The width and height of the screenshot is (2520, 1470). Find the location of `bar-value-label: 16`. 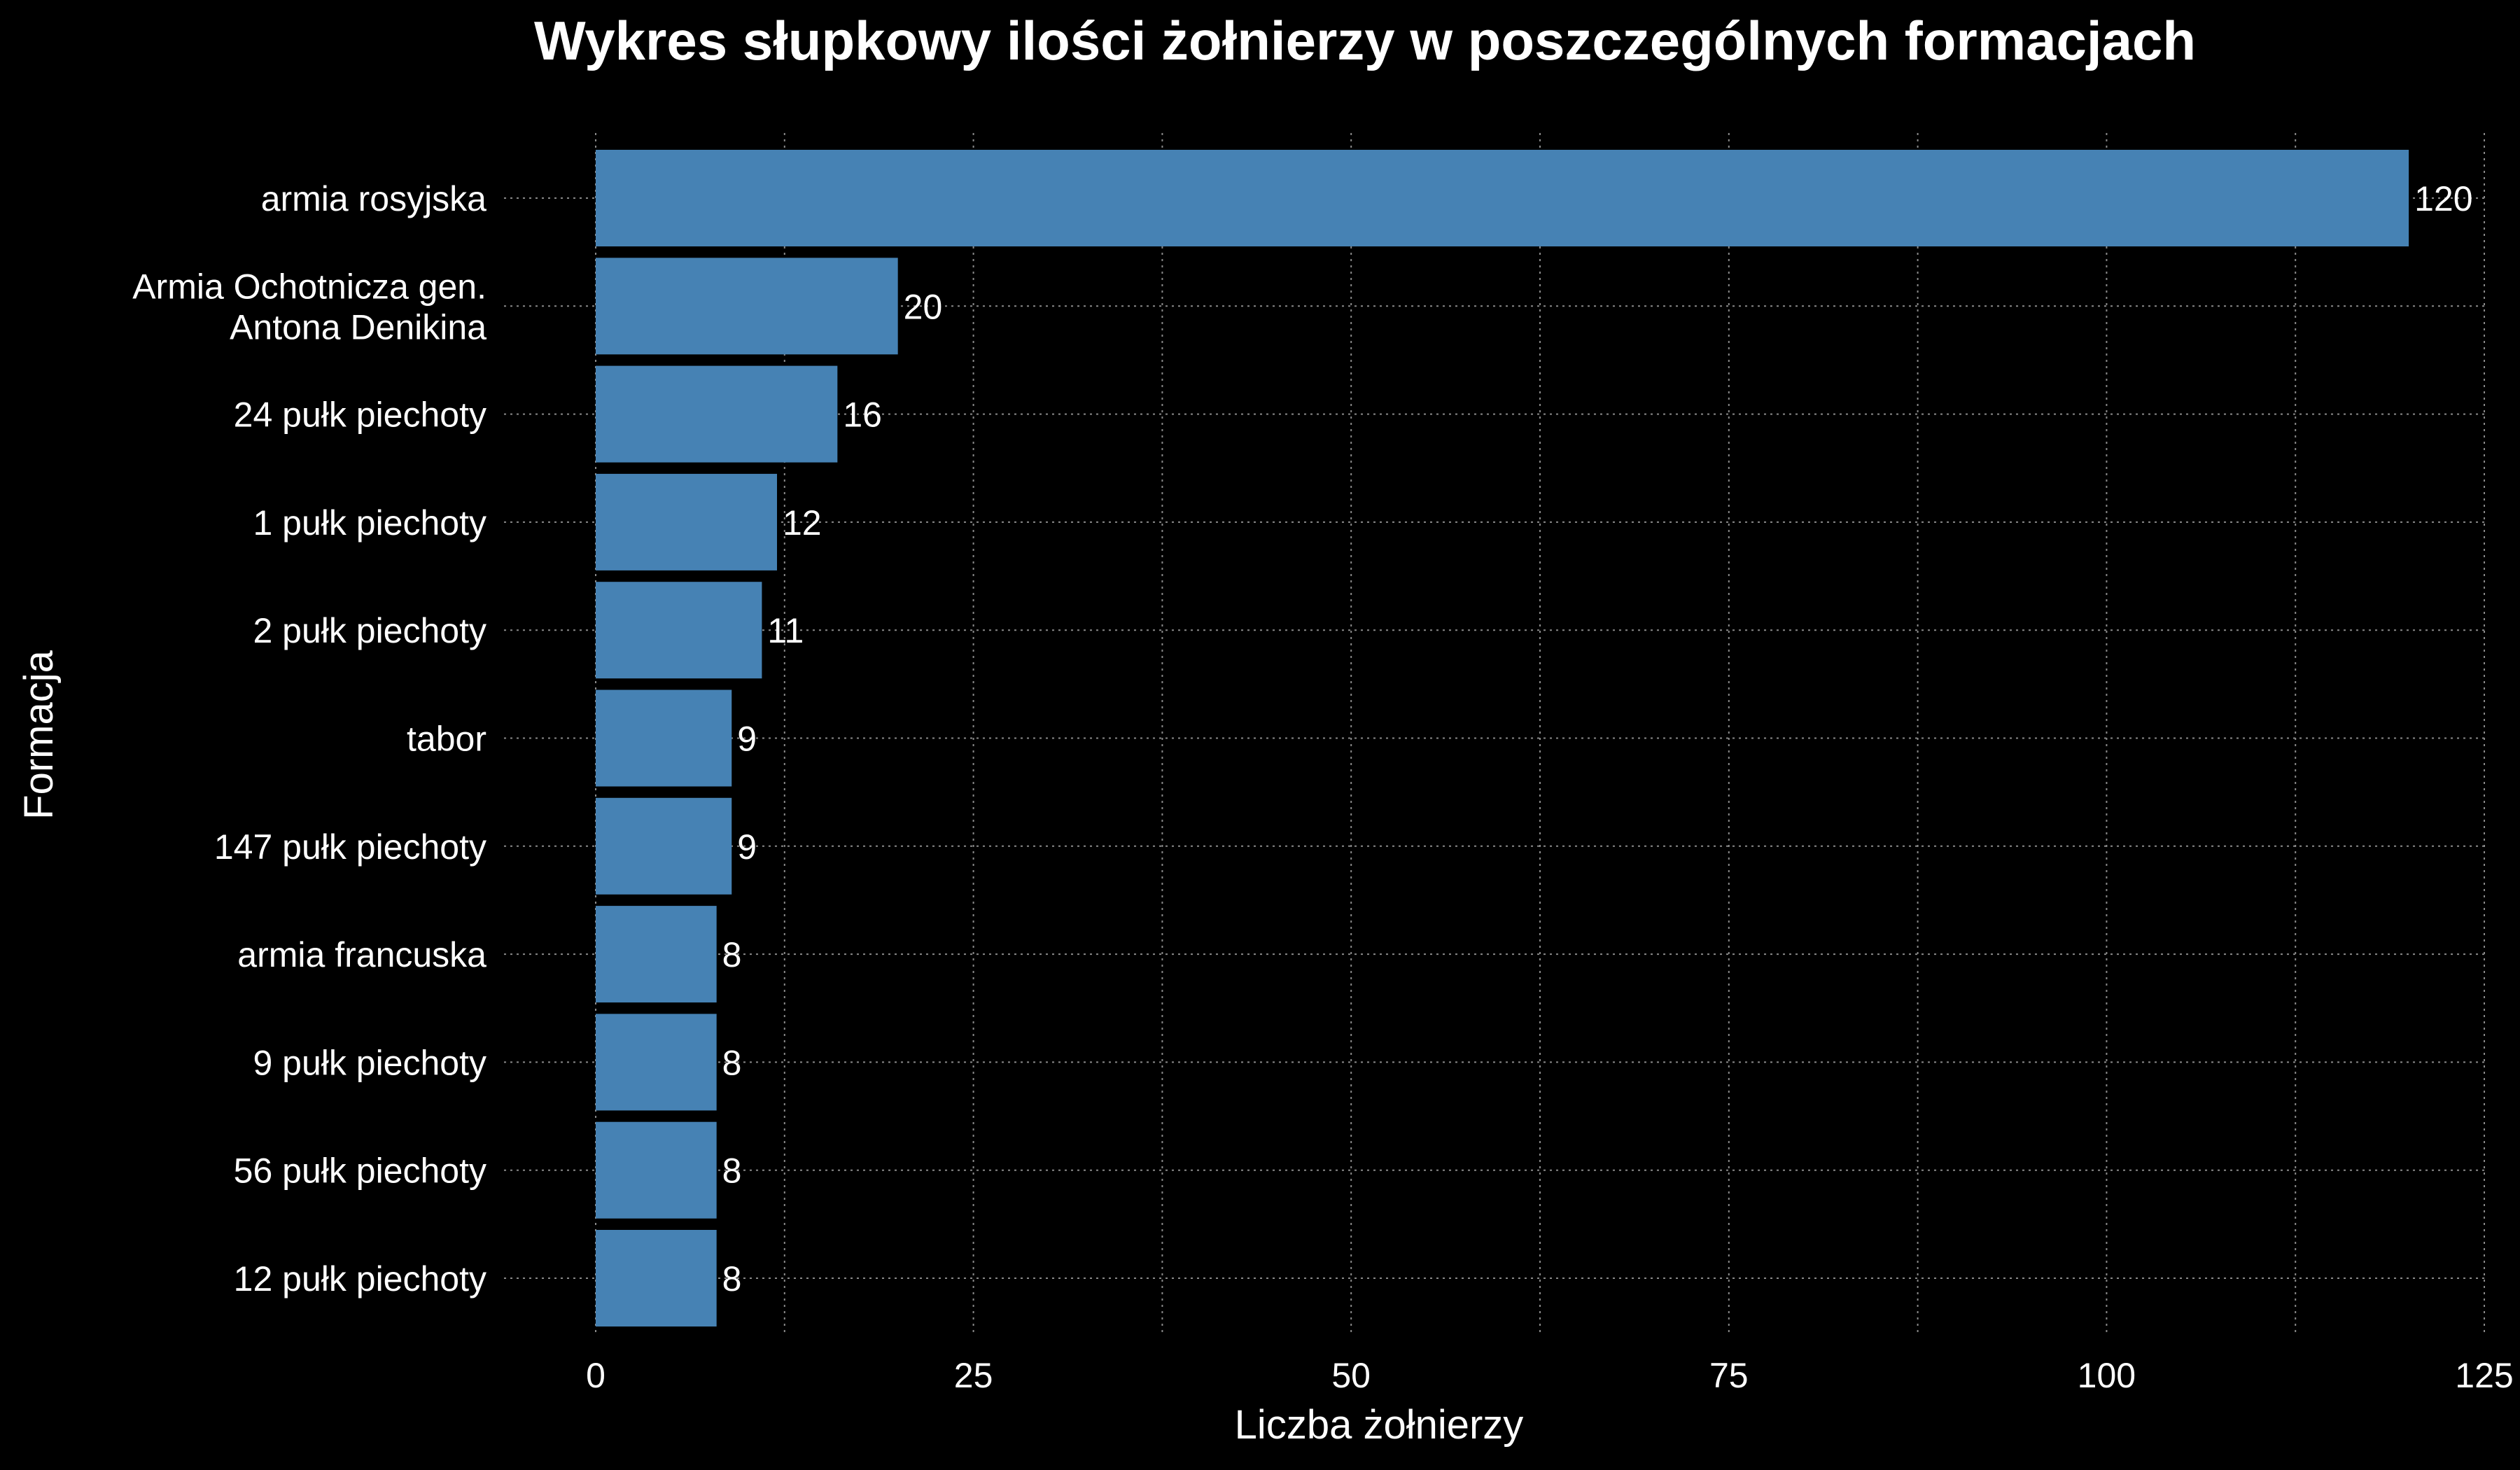

bar-value-label: 16 is located at coordinates (862, 415).